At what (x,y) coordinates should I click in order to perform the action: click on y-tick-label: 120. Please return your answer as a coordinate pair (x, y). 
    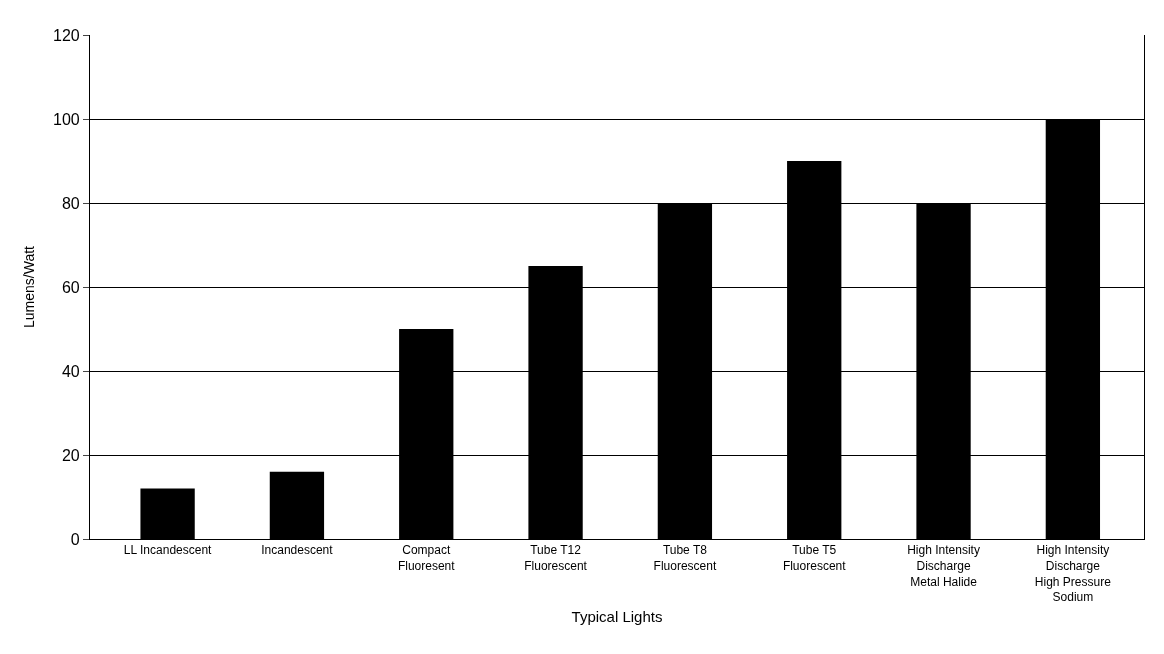
    Looking at the image, I should click on (66, 35).